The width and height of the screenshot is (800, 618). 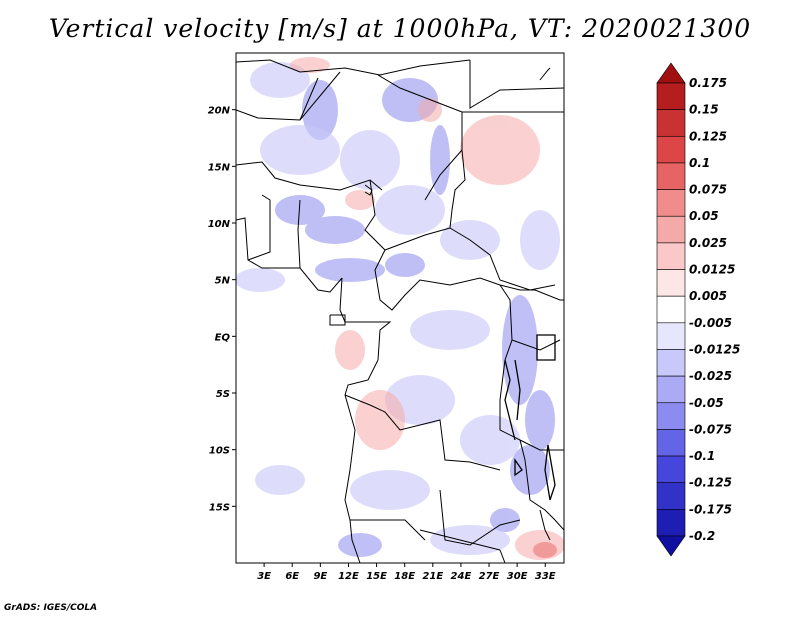 What do you see at coordinates (223, 281) in the screenshot?
I see `lat-tick-label: 5N` at bounding box center [223, 281].